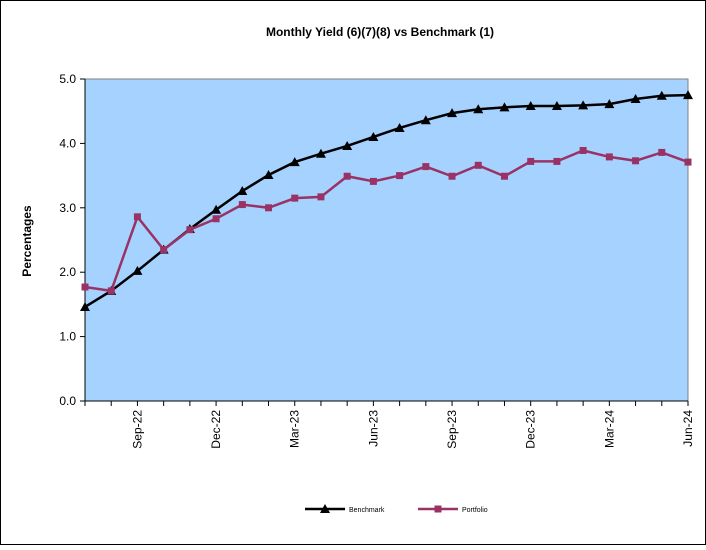 This screenshot has width=706, height=550. What do you see at coordinates (380, 32) in the screenshot?
I see `chart-title: Monthly Yield (6)(7)(8) vs Benchmark (1)` at bounding box center [380, 32].